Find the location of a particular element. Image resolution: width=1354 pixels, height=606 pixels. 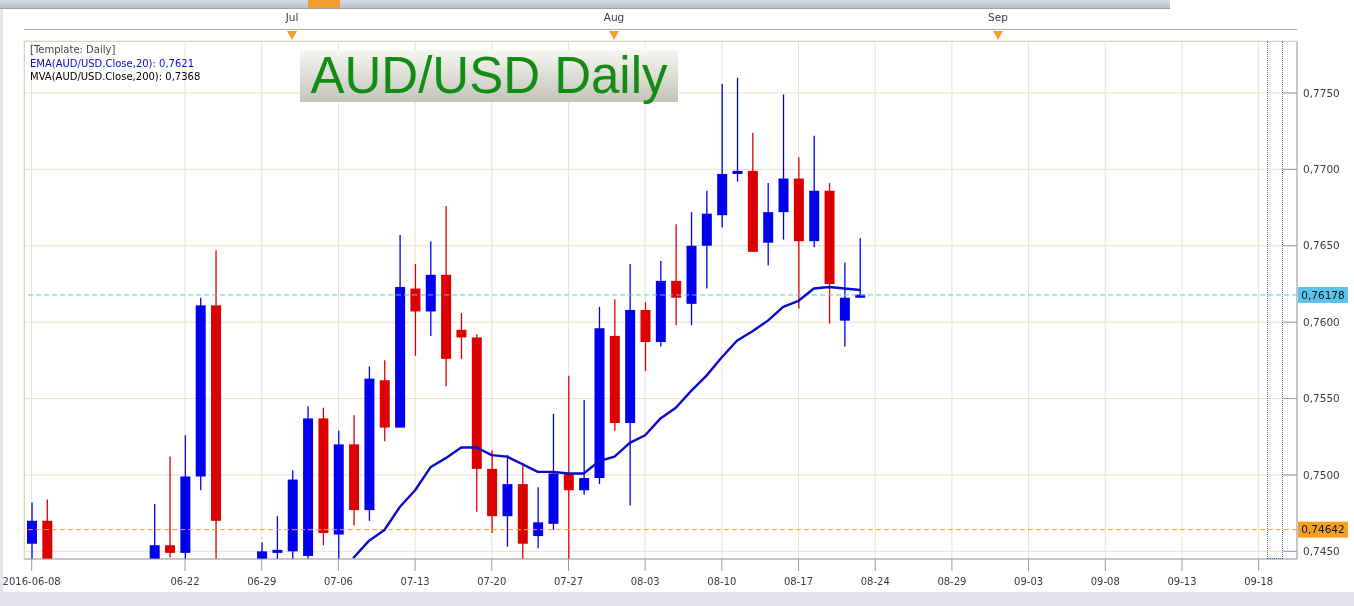

x-tick-label: 08-29 is located at coordinates (952, 581).